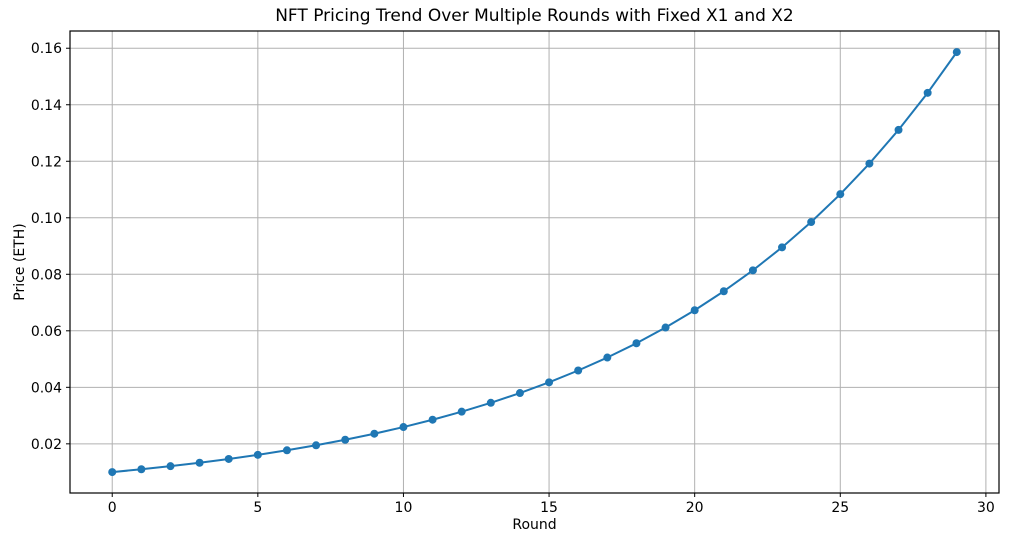 The image size is (1010, 547). Describe the element at coordinates (46, 162) in the screenshot. I see `y-tick-label: 0.12` at that location.